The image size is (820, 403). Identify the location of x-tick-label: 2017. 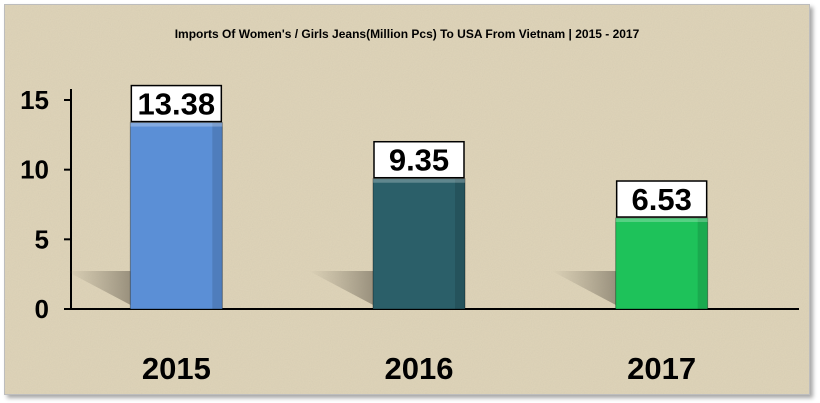
(661, 368).